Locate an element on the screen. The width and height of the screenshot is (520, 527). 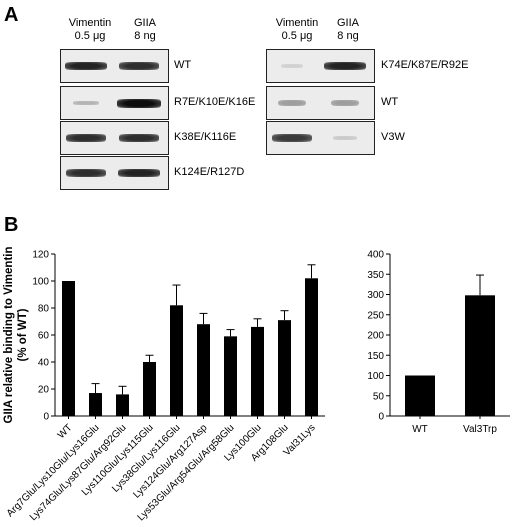
y-tick-label: 120 is located at coordinates (40, 255).